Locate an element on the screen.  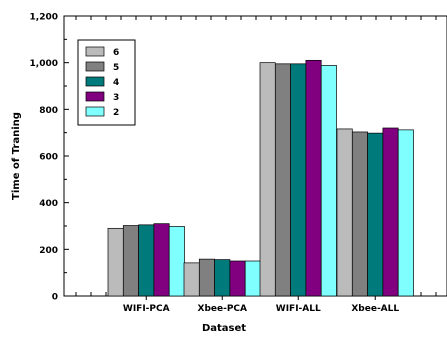
x-tick-label: Xbee-PCA is located at coordinates (223, 309).